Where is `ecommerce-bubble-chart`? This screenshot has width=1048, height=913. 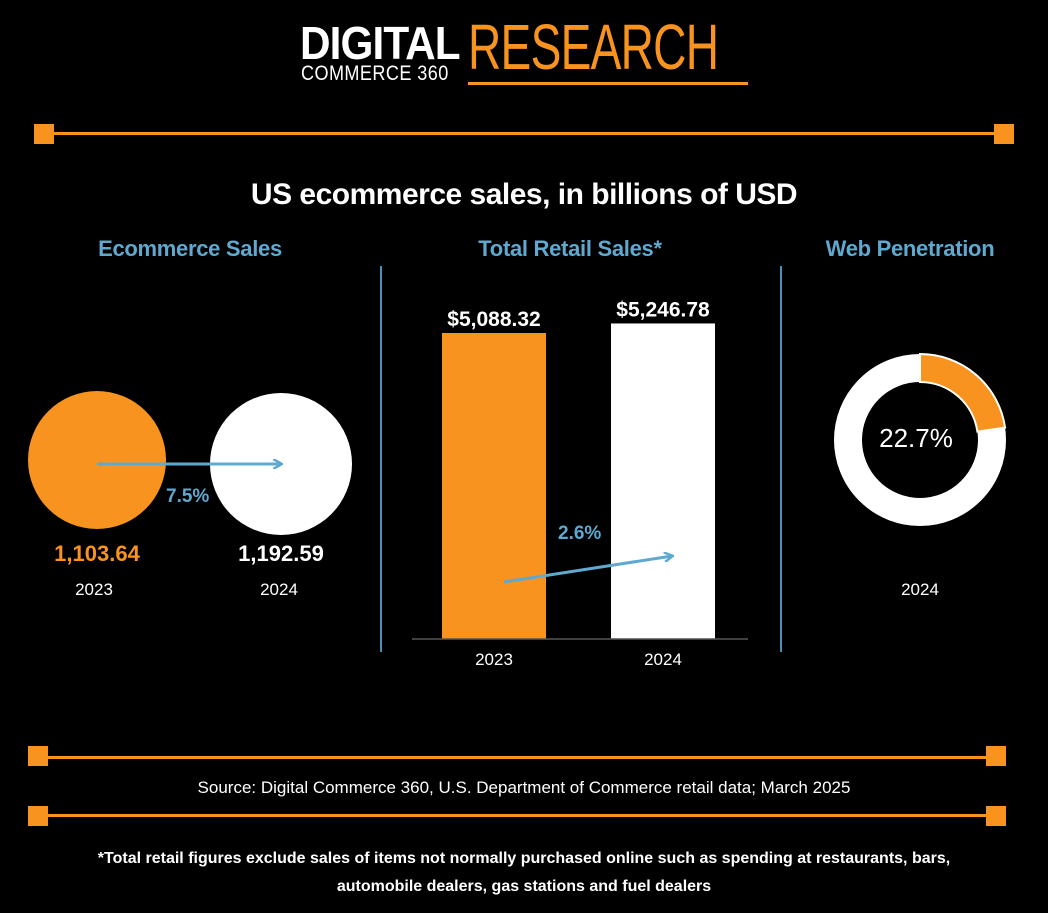
ecommerce-bubble-chart is located at coordinates (190, 463).